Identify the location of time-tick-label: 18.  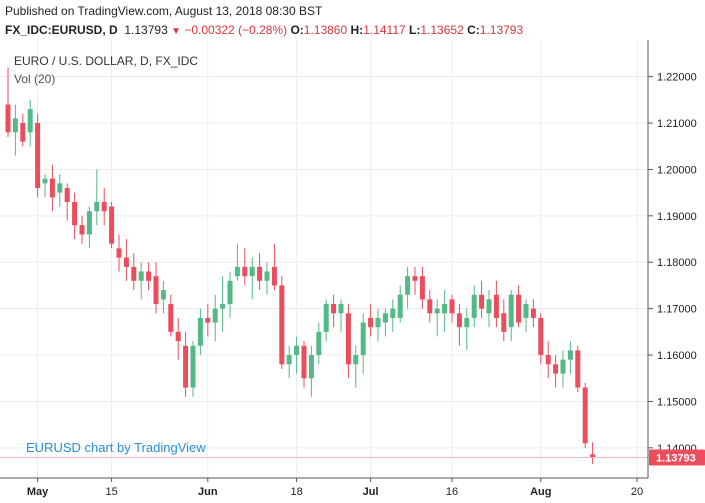
(296, 492).